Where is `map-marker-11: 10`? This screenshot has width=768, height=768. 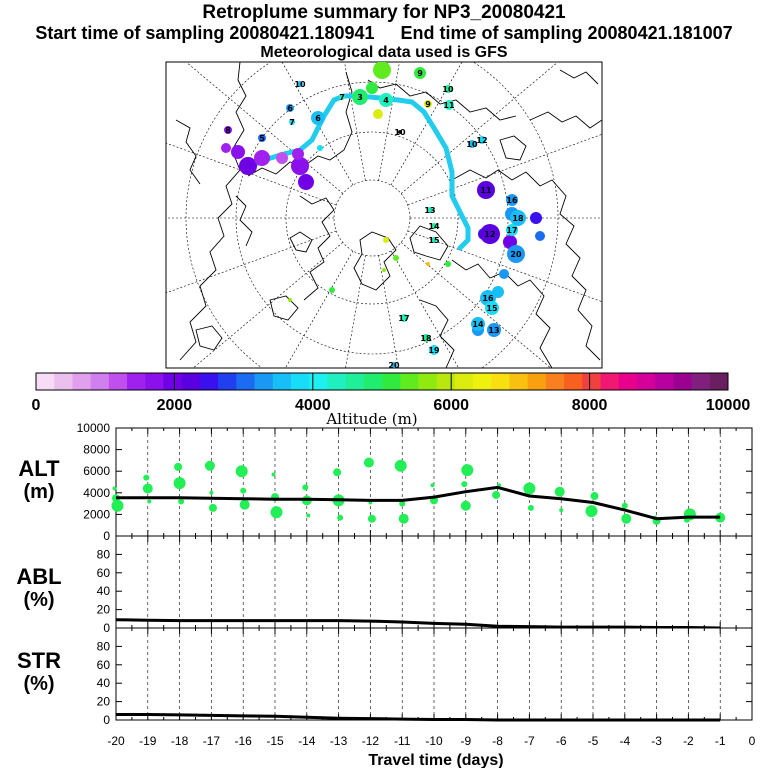
map-marker-11: 10 is located at coordinates (400, 132).